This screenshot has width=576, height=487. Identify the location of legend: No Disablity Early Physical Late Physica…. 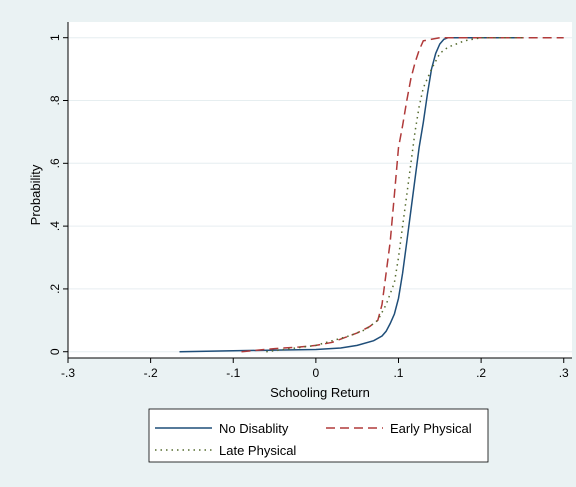
(318, 435).